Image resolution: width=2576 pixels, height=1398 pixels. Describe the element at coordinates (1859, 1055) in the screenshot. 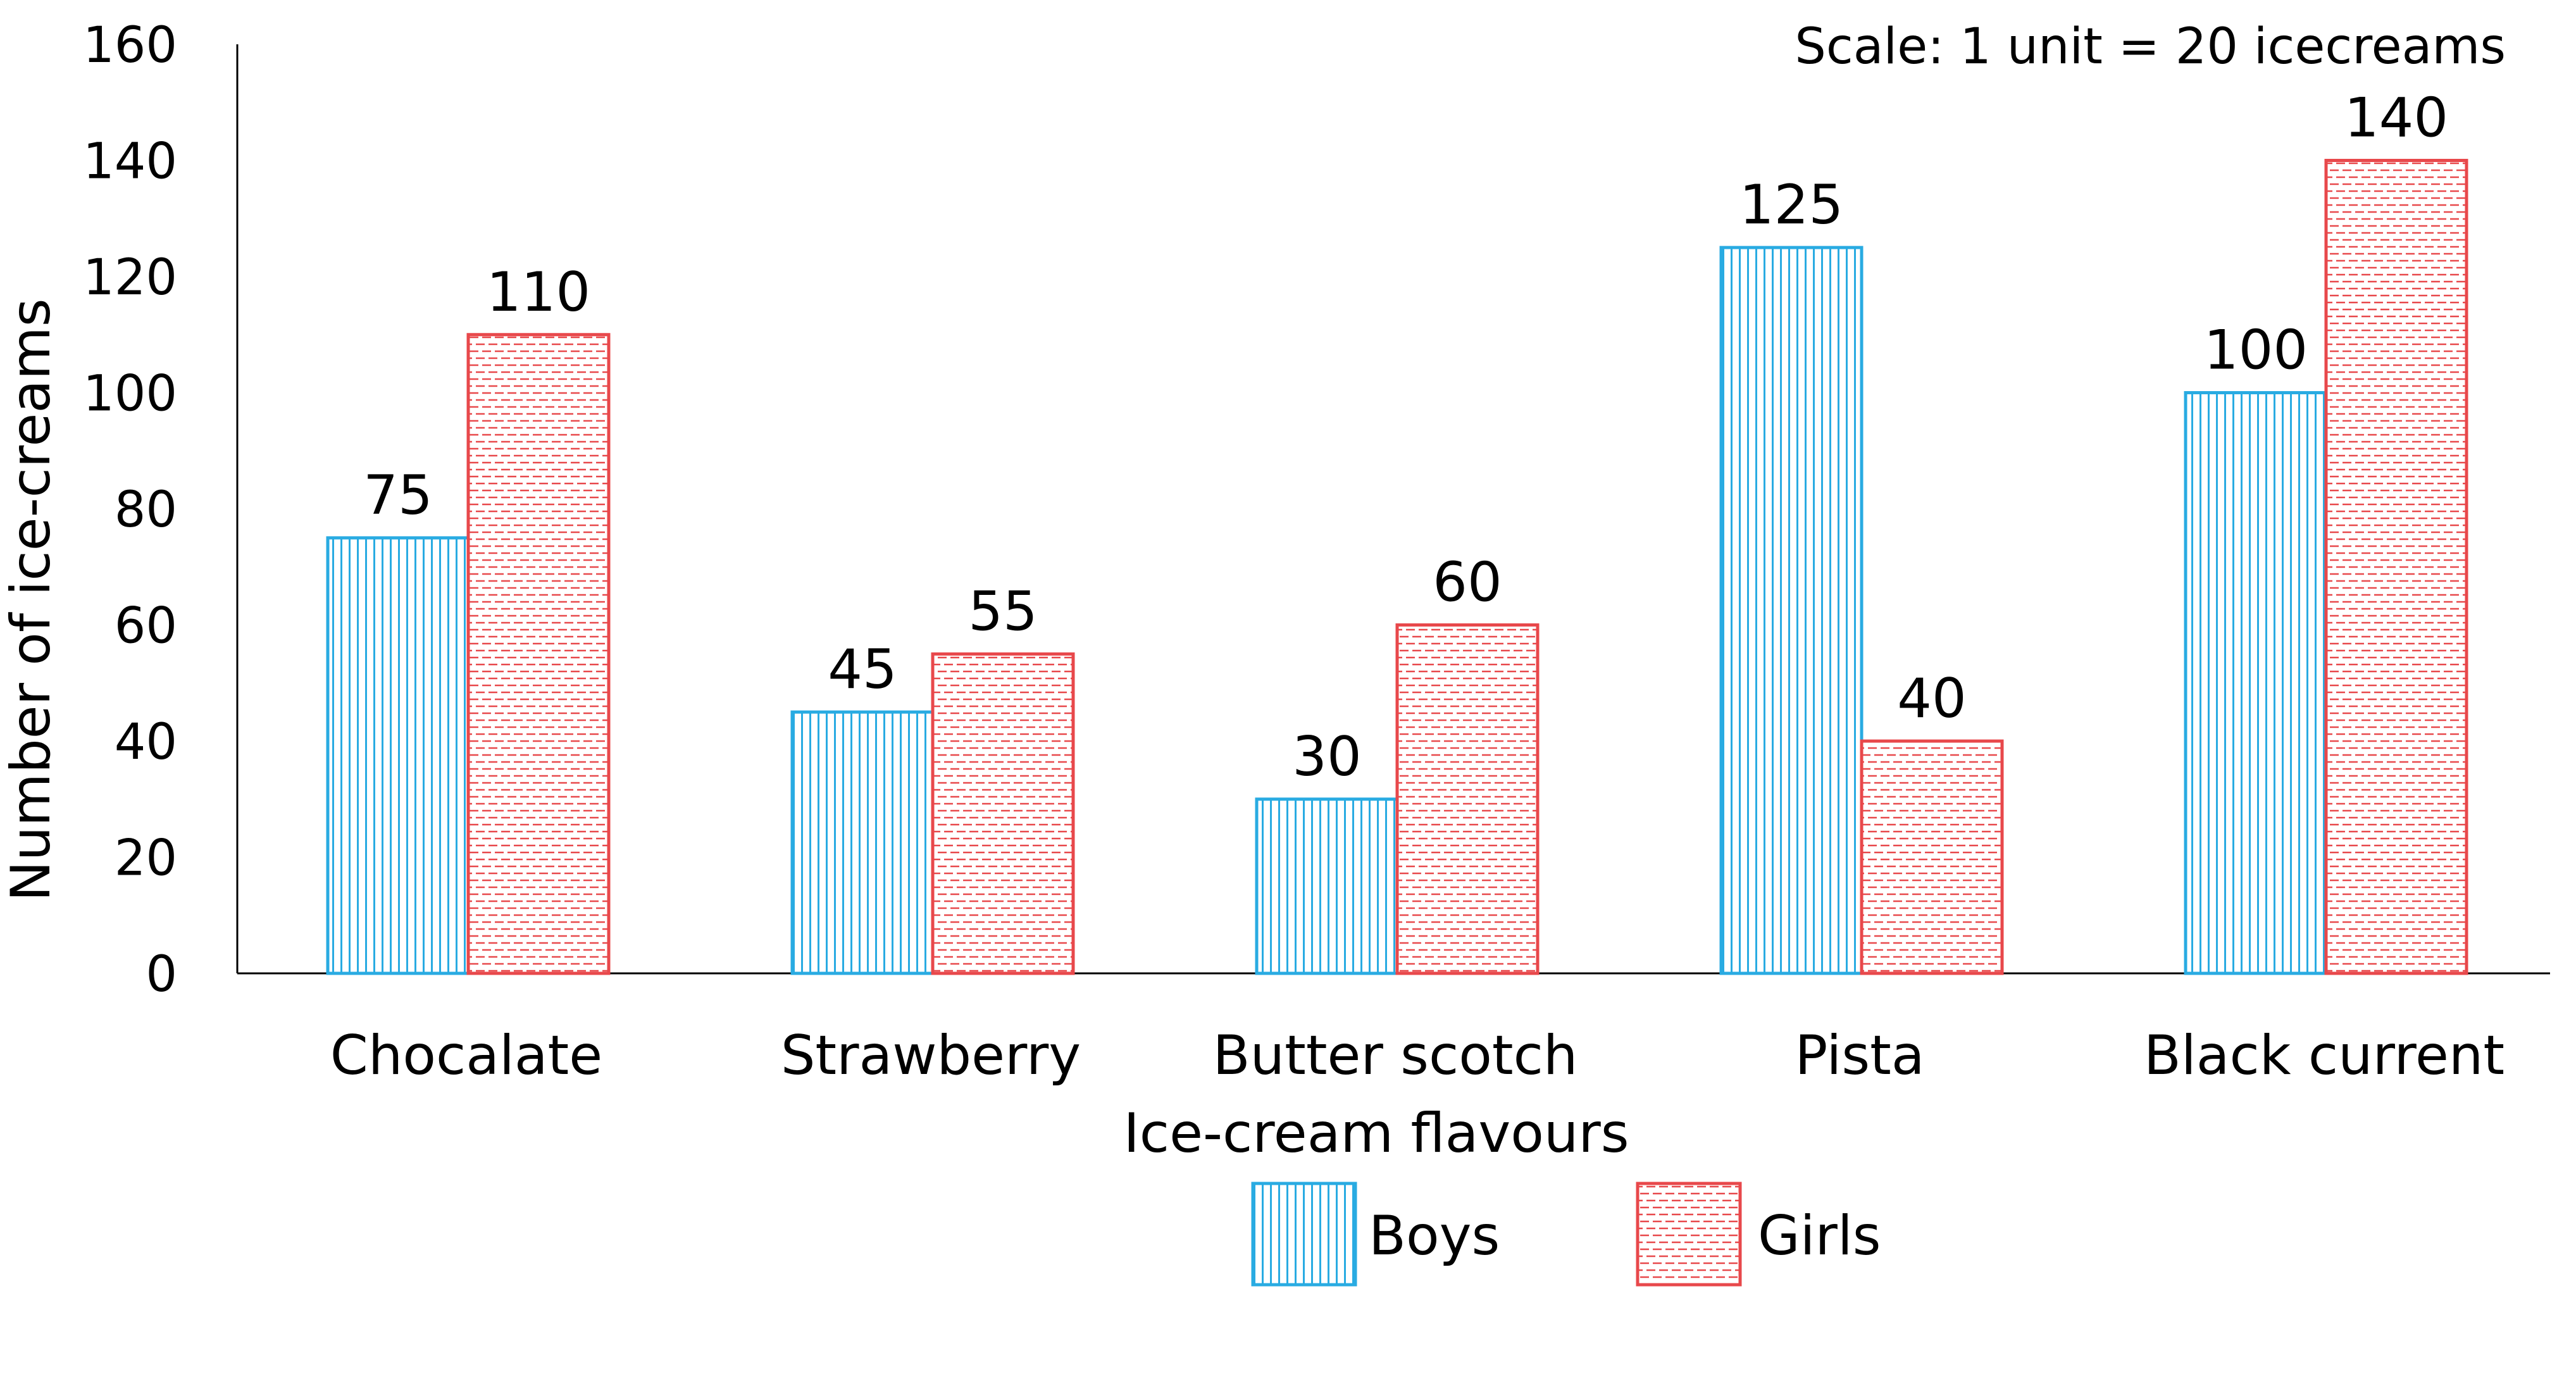

I see `x-tick-label: Pista` at that location.